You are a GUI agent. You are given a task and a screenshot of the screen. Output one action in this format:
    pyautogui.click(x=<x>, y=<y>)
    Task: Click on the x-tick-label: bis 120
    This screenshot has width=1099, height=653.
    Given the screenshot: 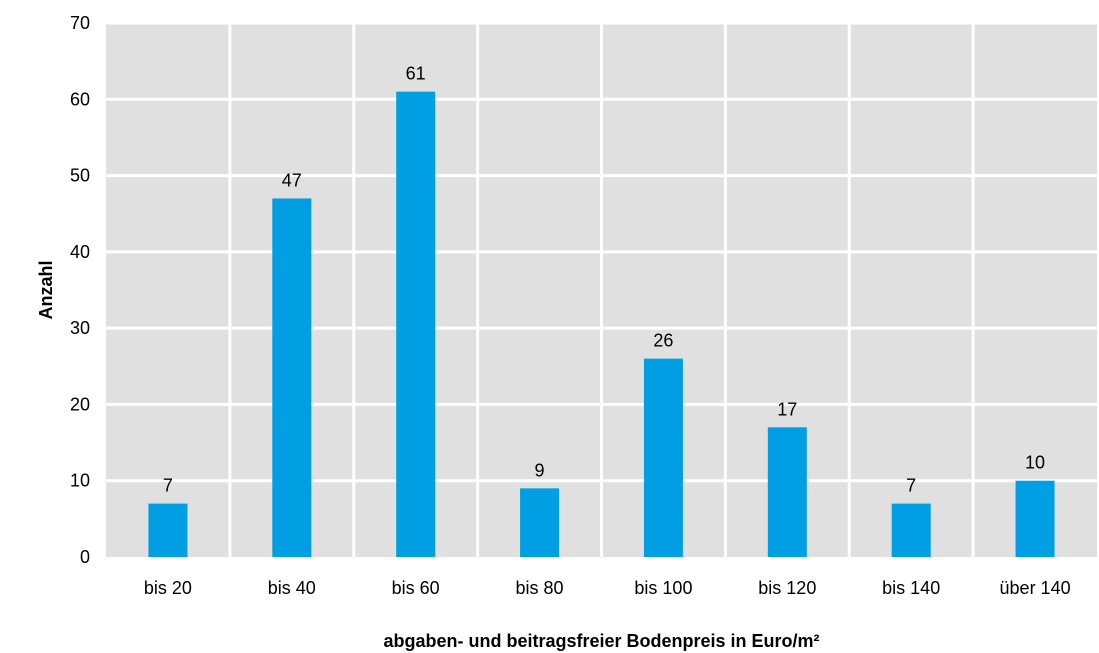 What is the action you would take?
    pyautogui.click(x=787, y=588)
    